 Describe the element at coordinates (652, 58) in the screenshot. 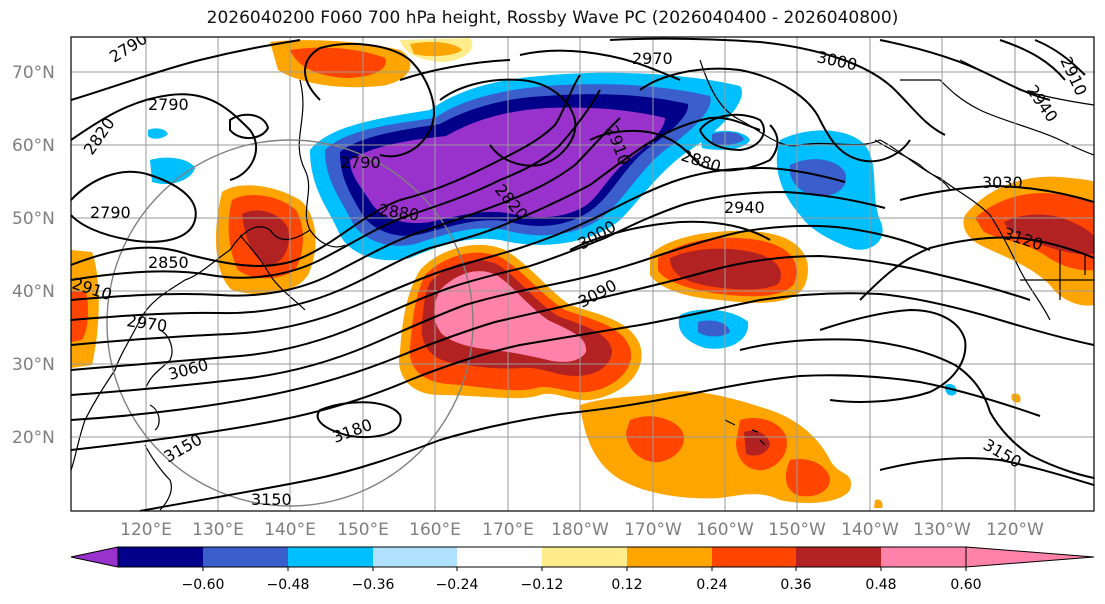

I see `contour-label: 2970` at that location.